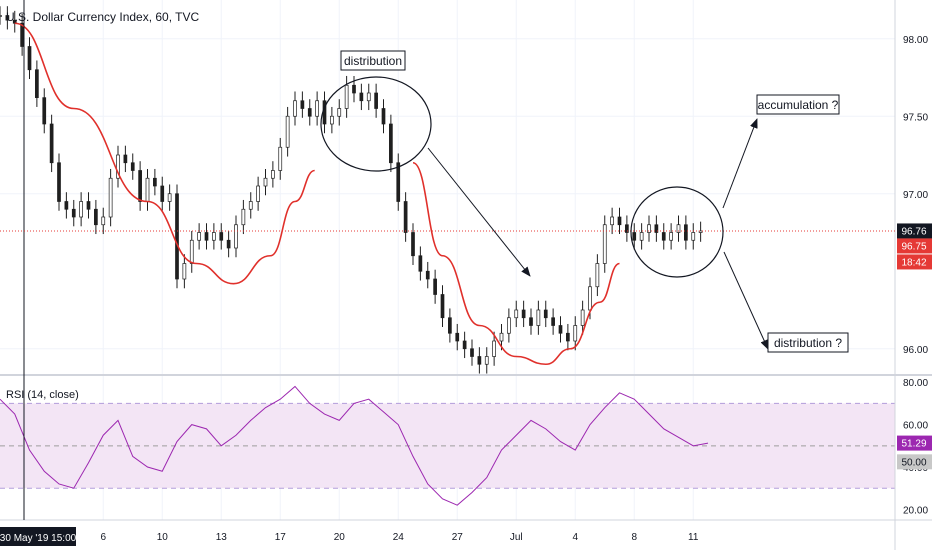  I want to click on rsi-mid-value: 50.00, so click(913, 462).